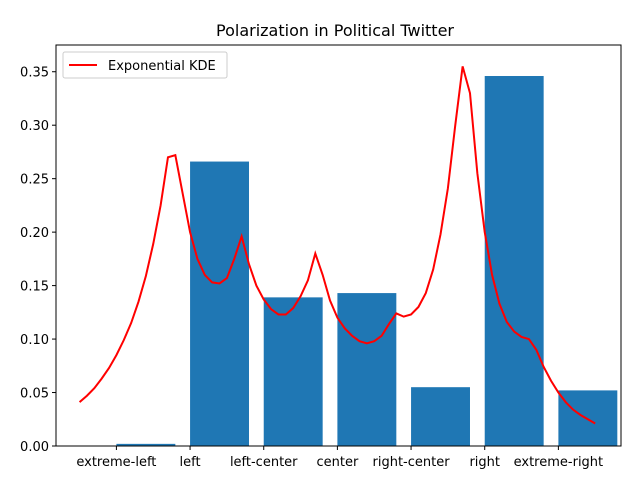  I want to click on x-tick-label: right, so click(484, 462).